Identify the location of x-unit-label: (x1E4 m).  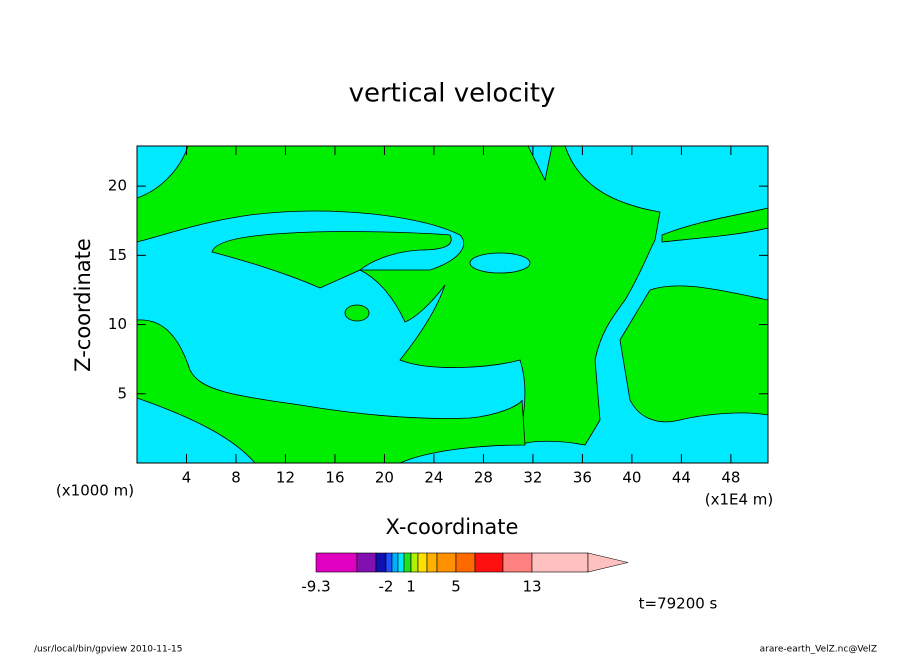
(739, 500).